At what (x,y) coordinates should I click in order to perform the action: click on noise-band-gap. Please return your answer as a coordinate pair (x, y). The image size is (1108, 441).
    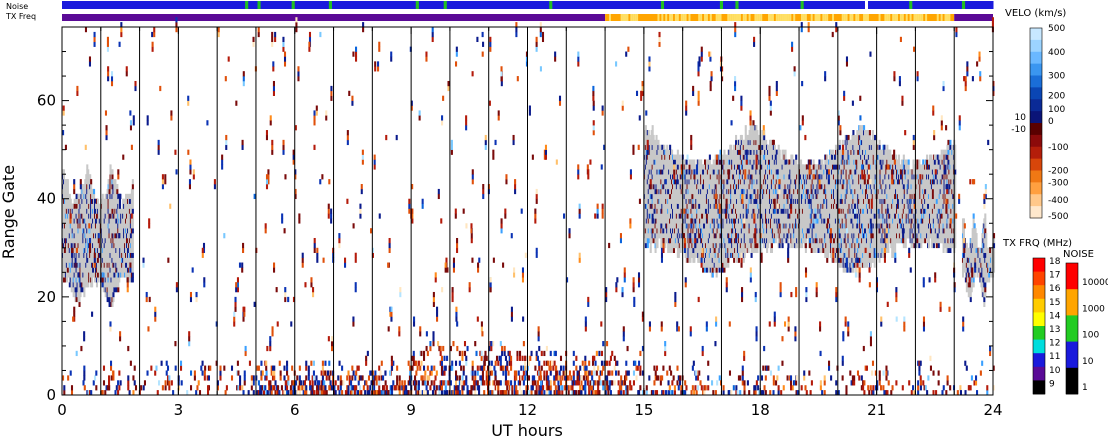
    Looking at the image, I should click on (866, 5).